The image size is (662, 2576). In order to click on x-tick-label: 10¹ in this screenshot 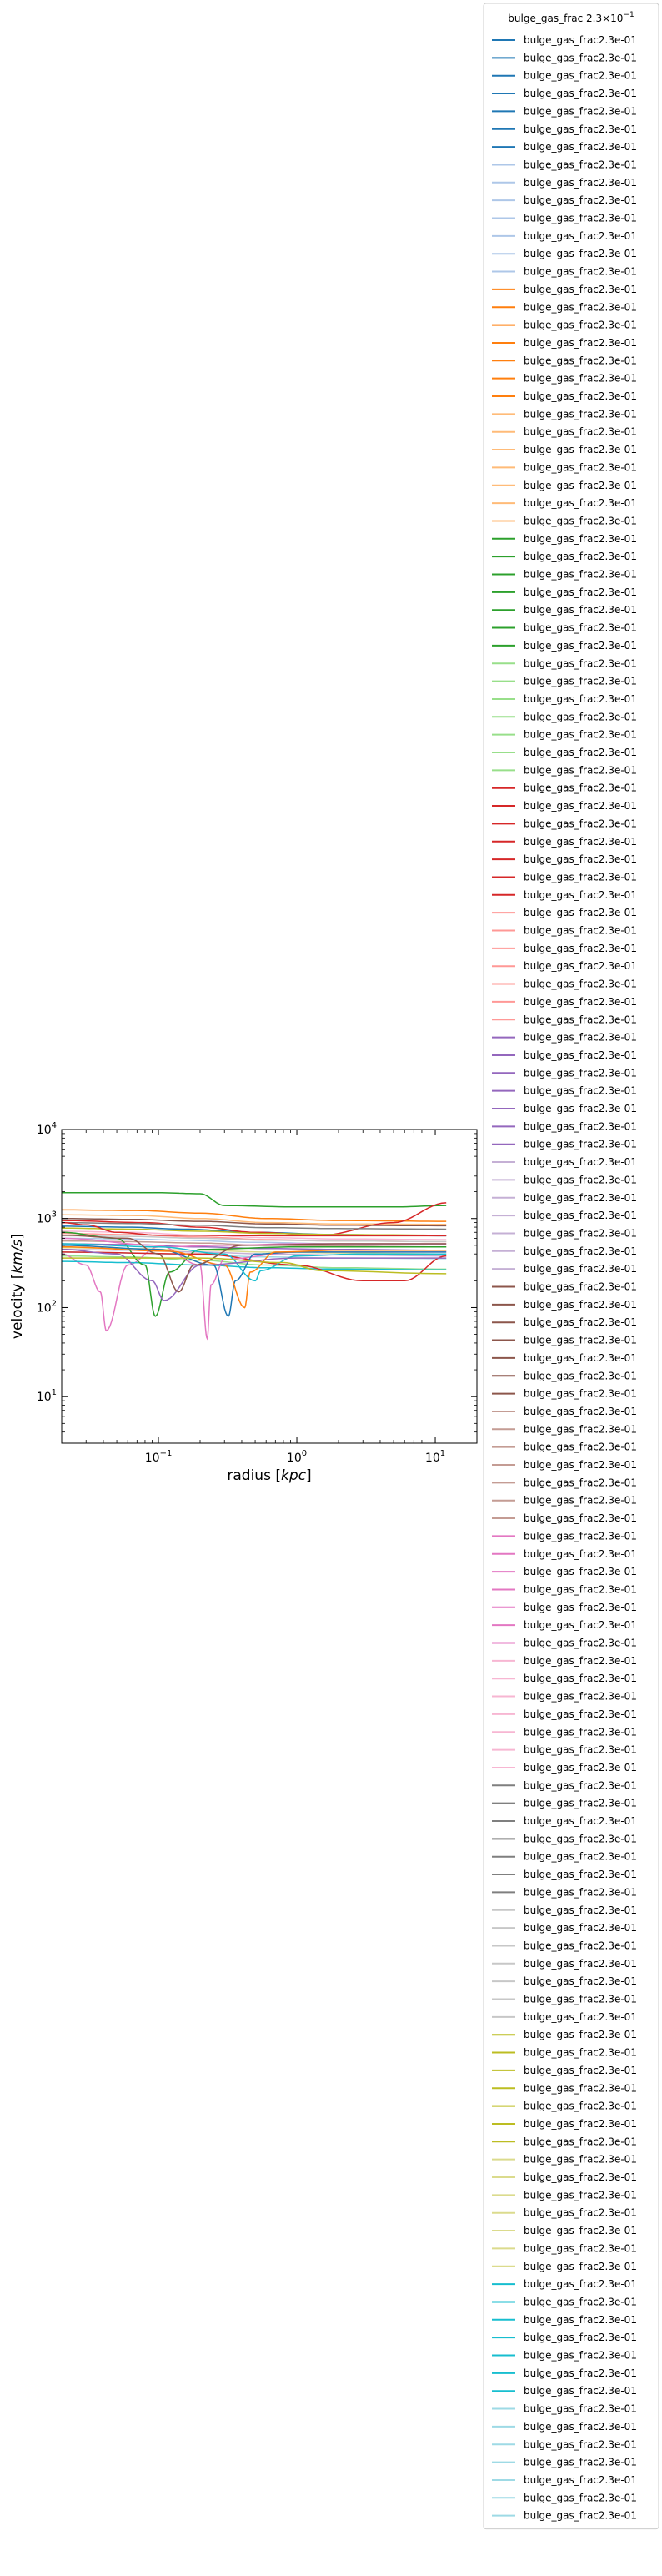, I will do `click(435, 1457)`.